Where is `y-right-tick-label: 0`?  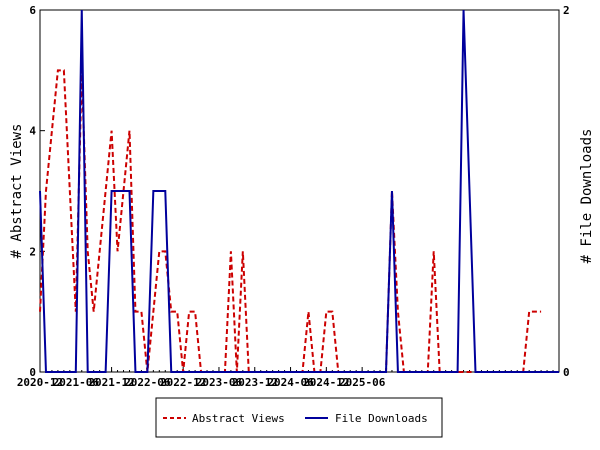 y-right-tick-label: 0 is located at coordinates (566, 372).